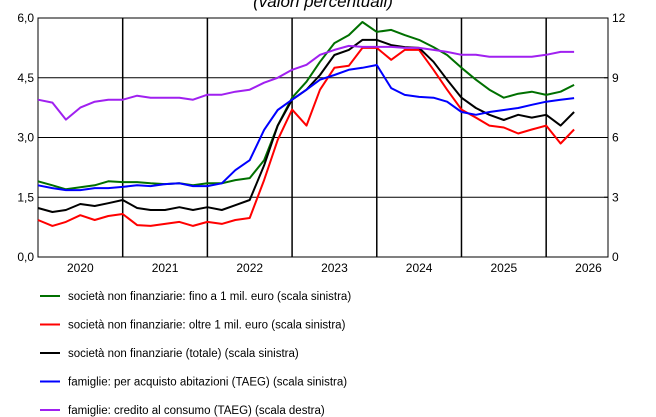  I want to click on y-tick-label: 3,0, so click(25, 138).